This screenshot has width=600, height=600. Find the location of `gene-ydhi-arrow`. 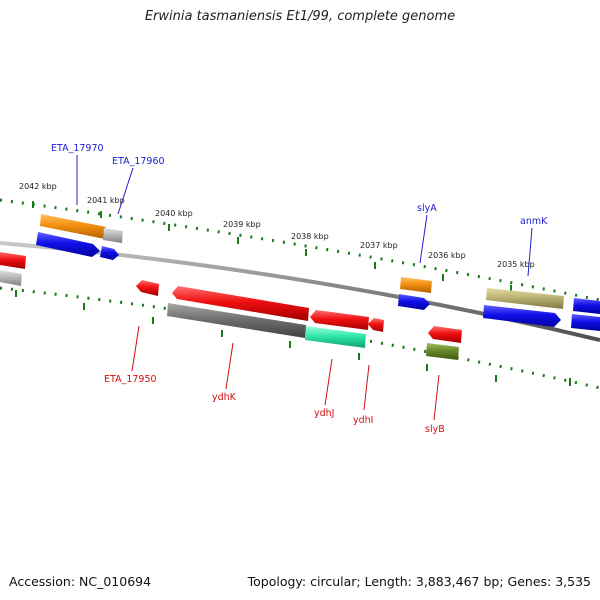

gene-ydhi-arrow is located at coordinates (376, 325).